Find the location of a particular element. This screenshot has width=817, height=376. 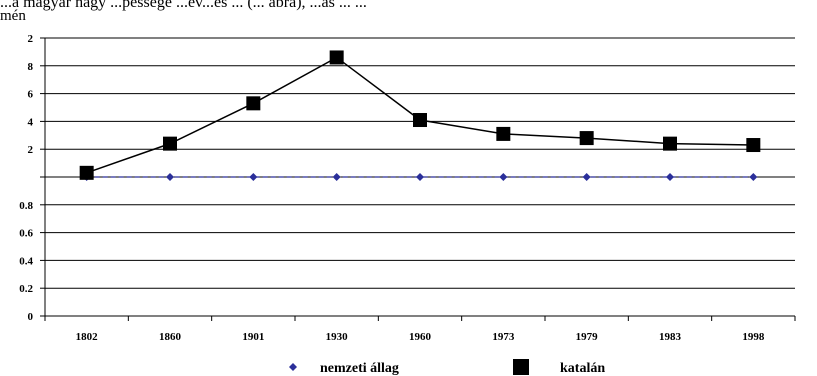

x-tick-label: 1960 is located at coordinates (420, 337).